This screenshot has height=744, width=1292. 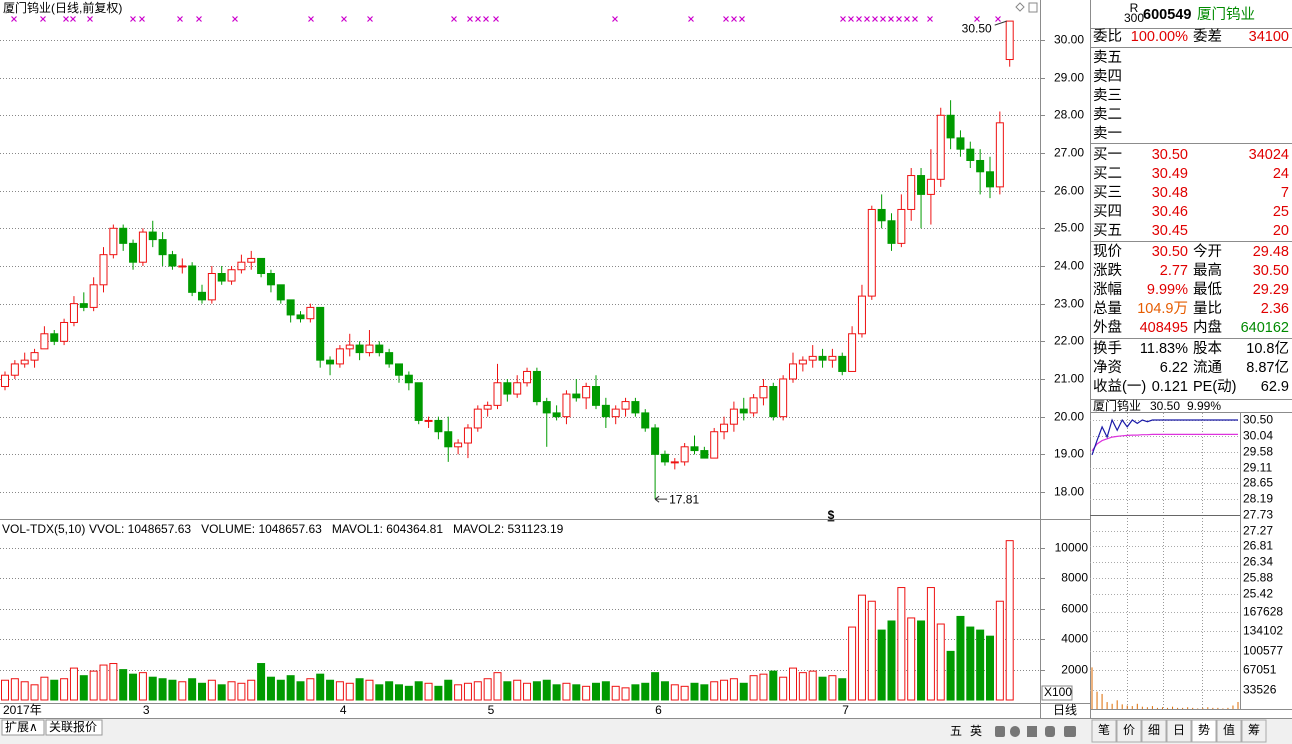 I want to click on tab-label: 笔, so click(x=1104, y=729).